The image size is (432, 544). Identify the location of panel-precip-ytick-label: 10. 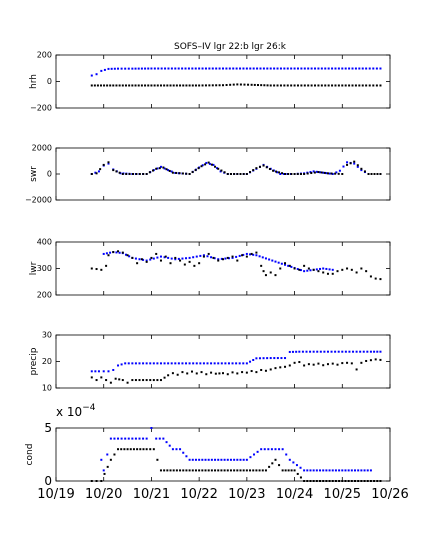
(47, 388).